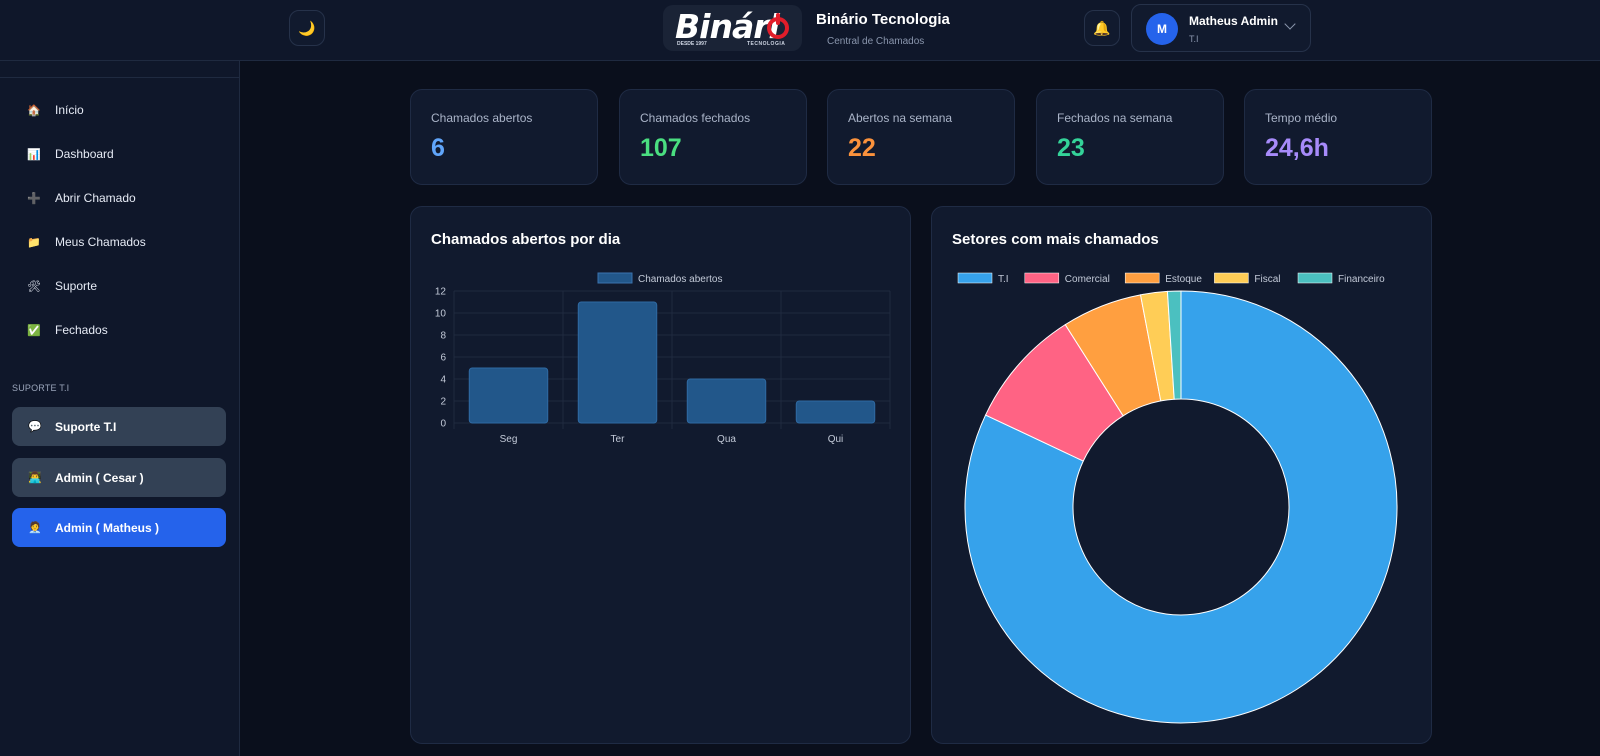 The height and width of the screenshot is (756, 1600). Describe the element at coordinates (482, 118) in the screenshot. I see `stat-label: Chamados abertos` at that location.